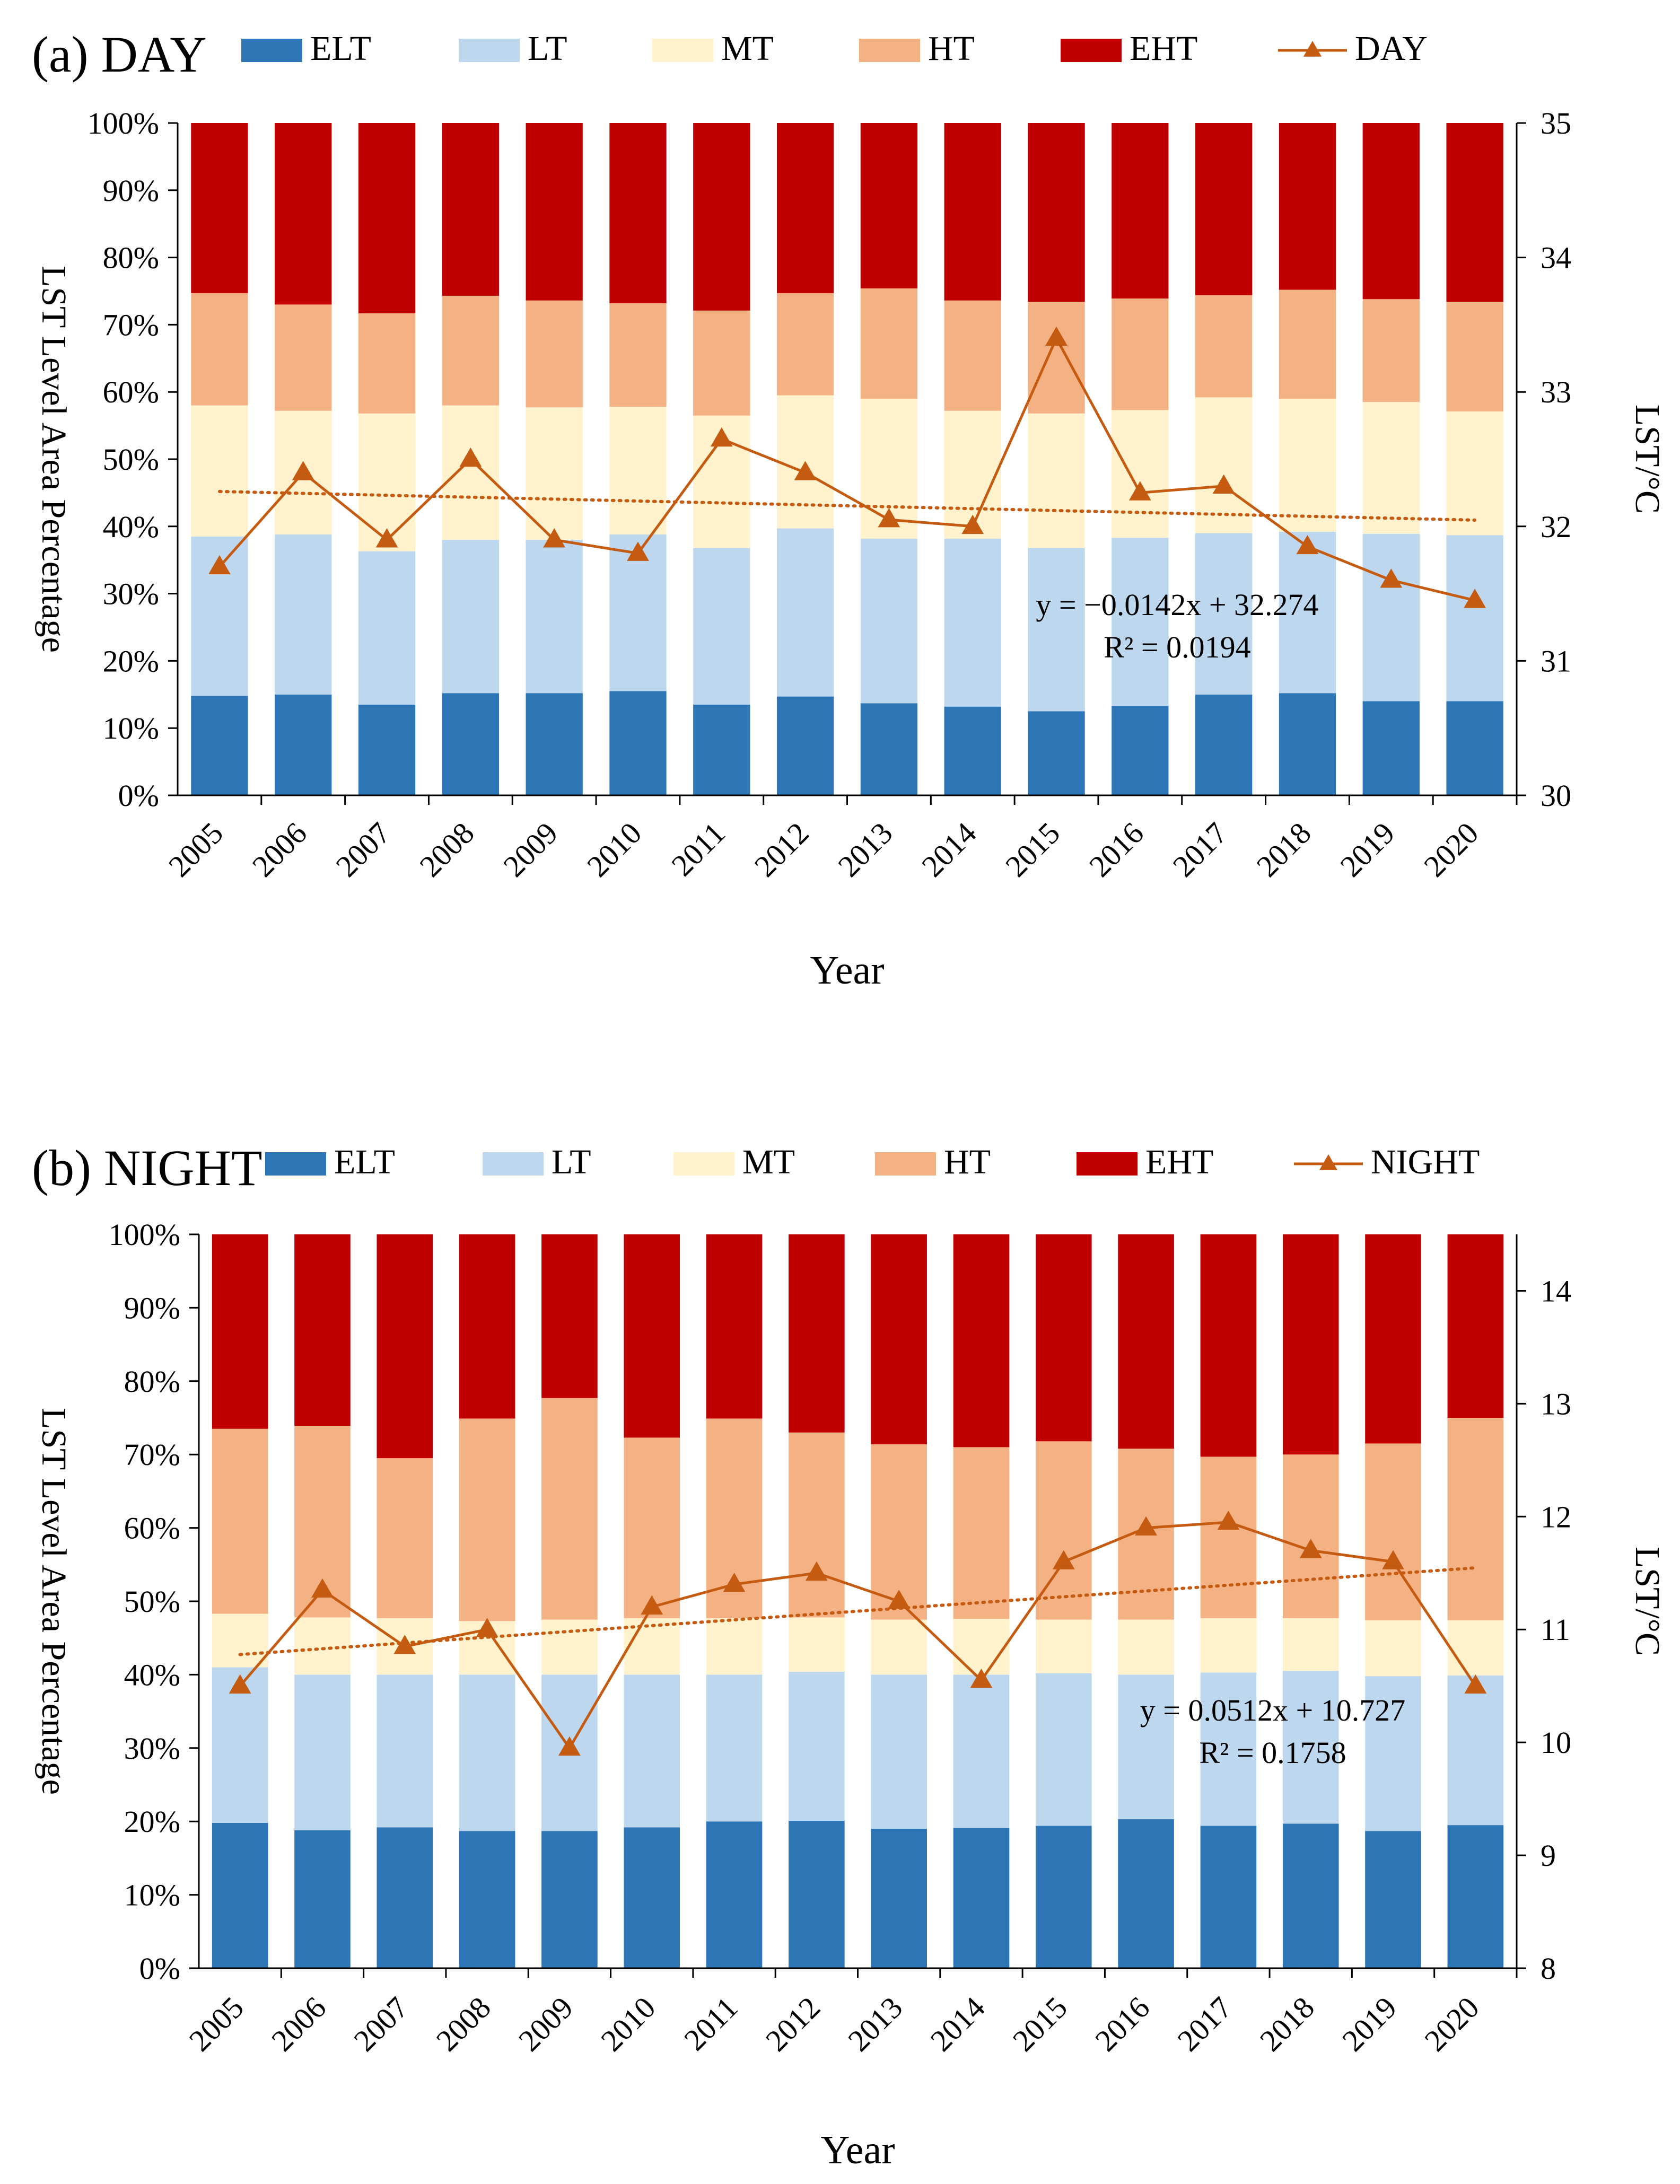  What do you see at coordinates (817, 1525) in the screenshot?
I see `bar-ht-2012` at bounding box center [817, 1525].